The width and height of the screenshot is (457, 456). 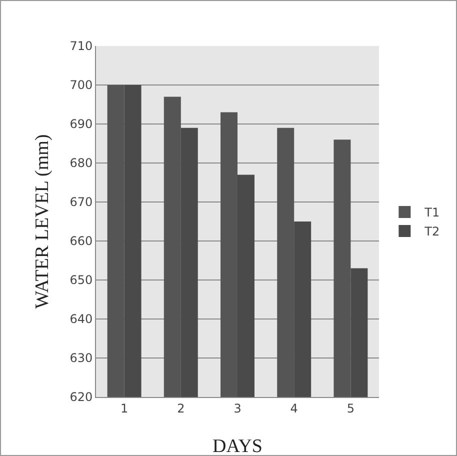 I want to click on y-axis-title: WATER LEVEL (mm), so click(x=42, y=221).